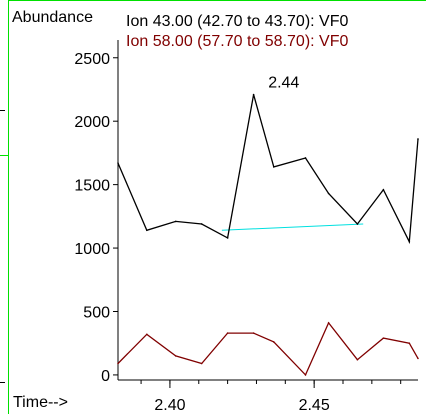 Image resolution: width=426 pixels, height=414 pixels. I want to click on y-axis-title: Abundance, so click(52, 17).